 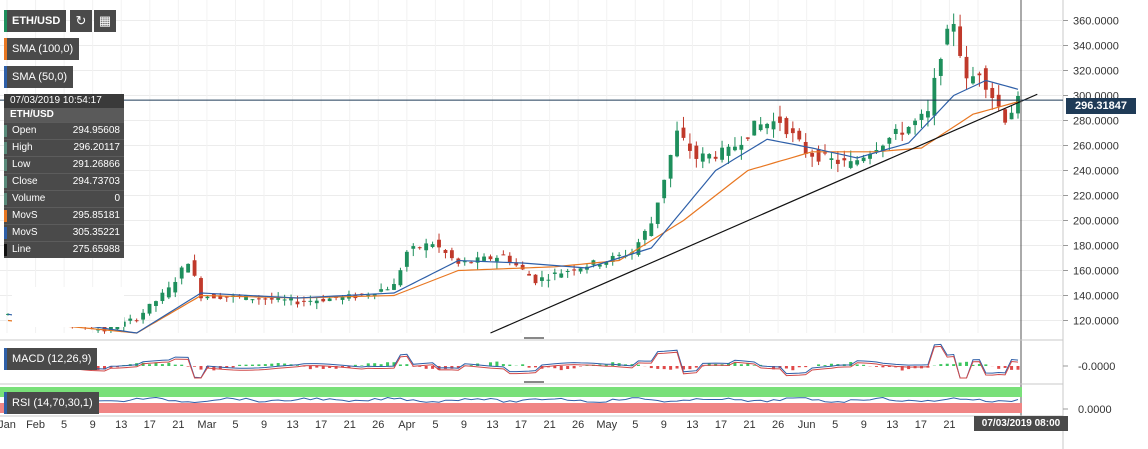 I want to click on ohlc-row-value: 295.85181, so click(x=96, y=215).